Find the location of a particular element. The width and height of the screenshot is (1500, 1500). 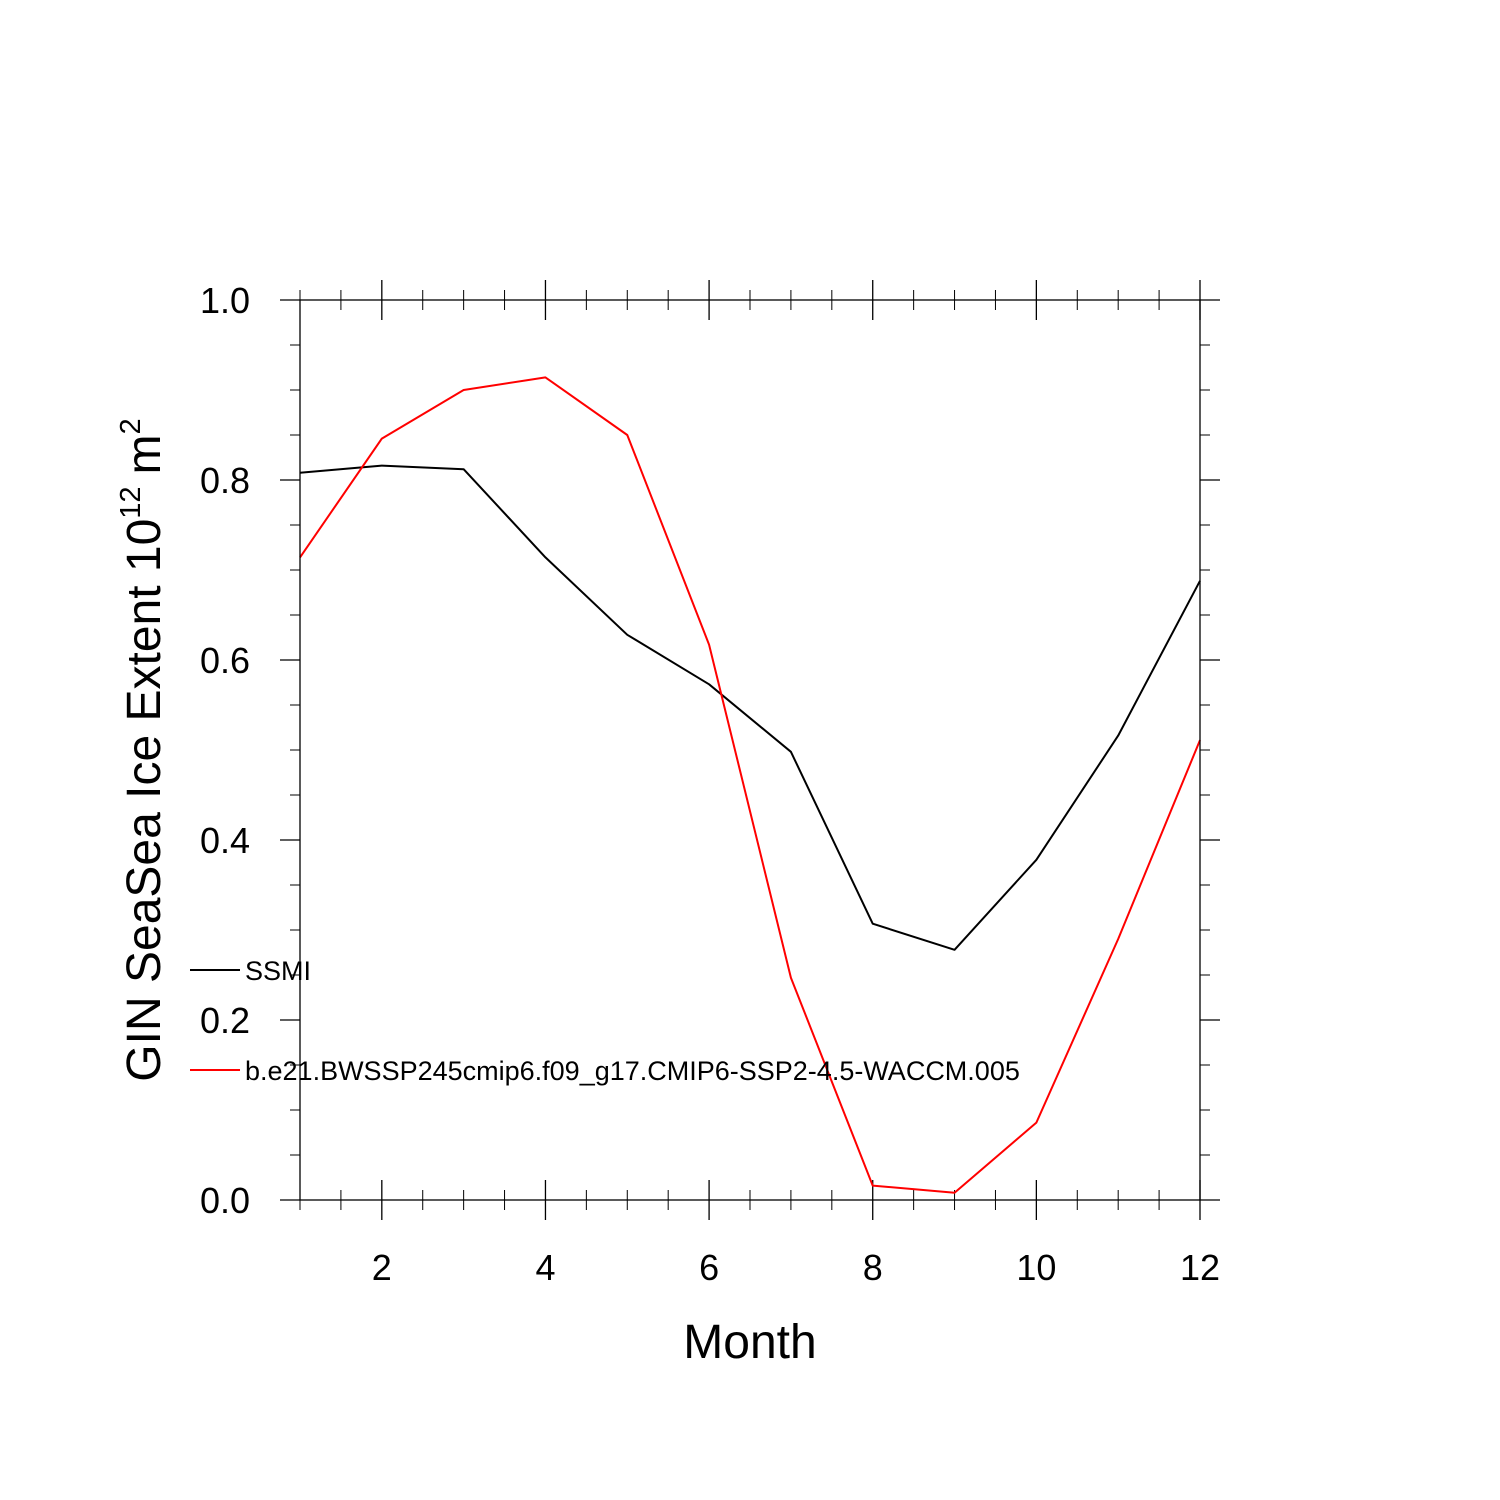

x-axis-label: Month is located at coordinates (749, 1342).